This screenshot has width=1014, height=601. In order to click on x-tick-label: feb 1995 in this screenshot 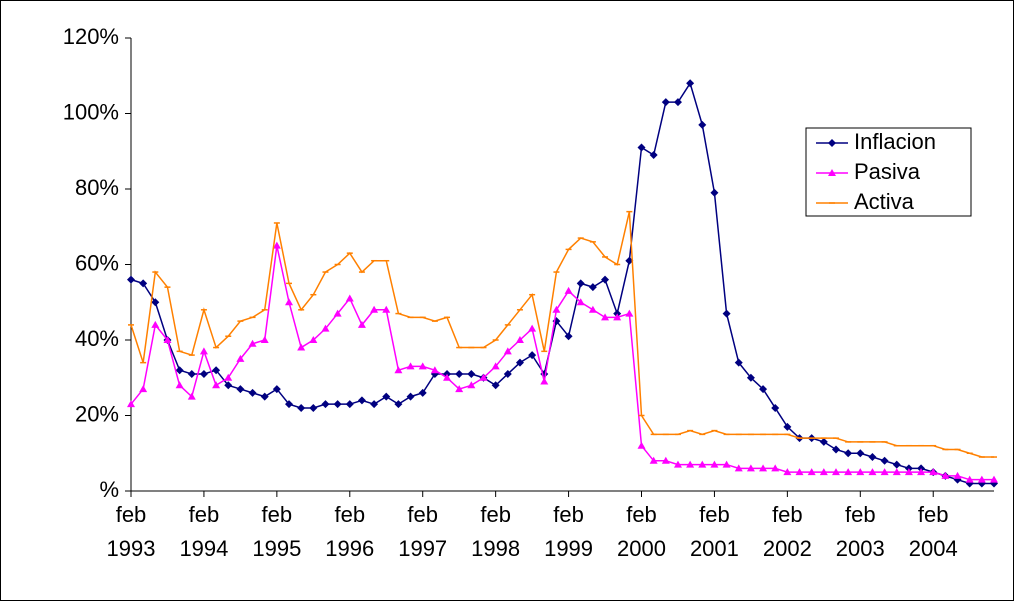, I will do `click(277, 531)`.